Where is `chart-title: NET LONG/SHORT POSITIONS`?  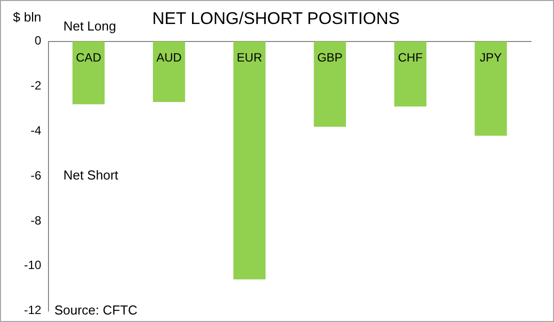 chart-title: NET LONG/SHORT POSITIONS is located at coordinates (276, 18).